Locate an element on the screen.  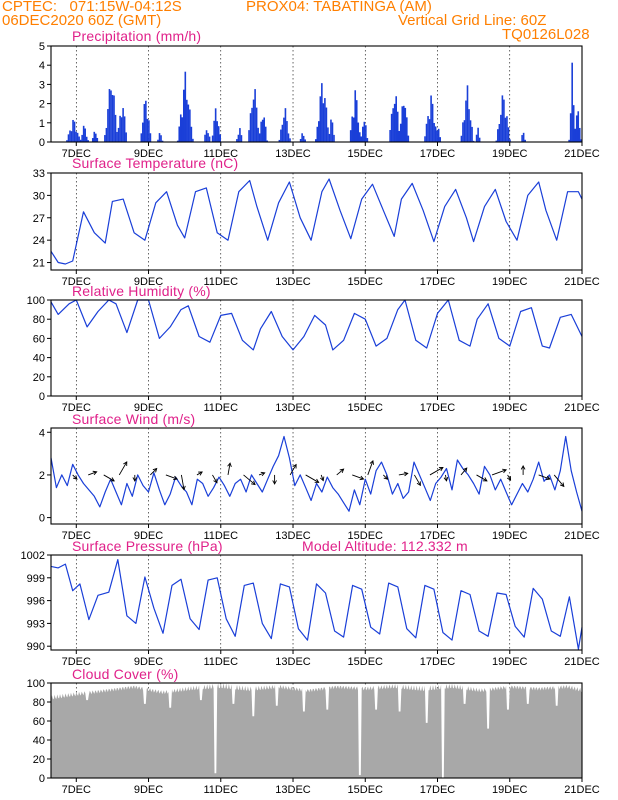
header-run-date: 06DEC2020 60Z (GMT) is located at coordinates (82, 20).